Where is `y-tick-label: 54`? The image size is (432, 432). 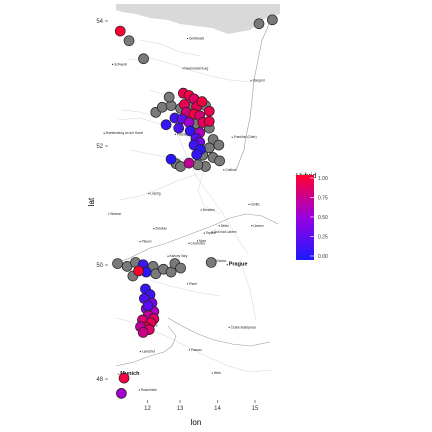
y-tick-label: 54 is located at coordinates (99, 22).